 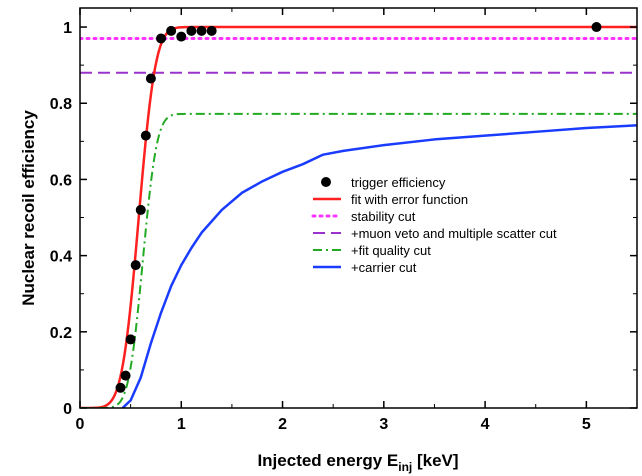 I want to click on legend-label-fit-with-error-function: fit with error function, so click(x=409, y=199).